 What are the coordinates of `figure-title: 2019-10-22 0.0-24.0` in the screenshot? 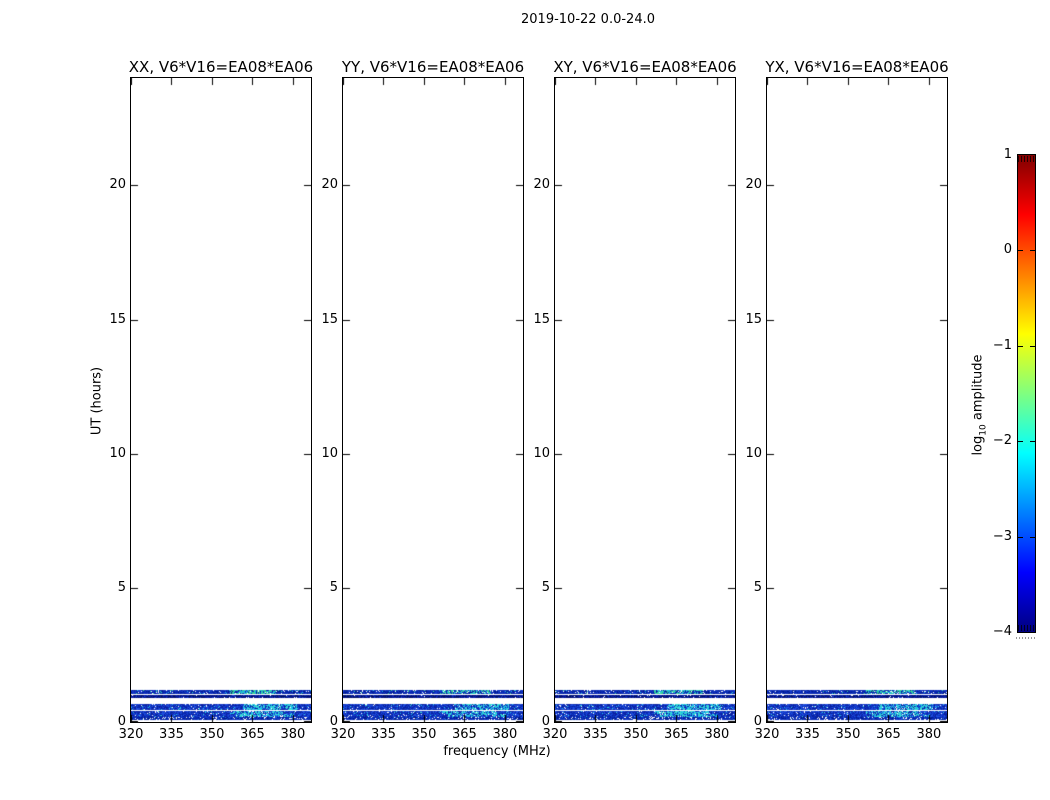 It's located at (588, 19).